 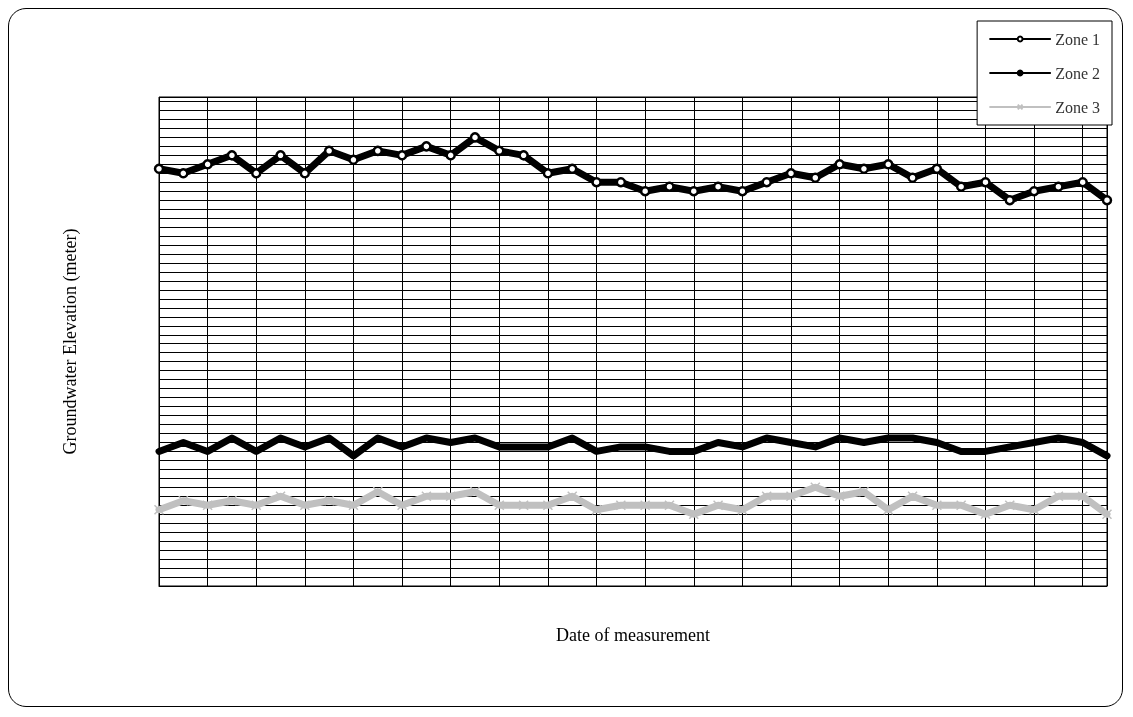 What do you see at coordinates (1077, 107) in the screenshot?
I see `legend-label: Zone 3` at bounding box center [1077, 107].